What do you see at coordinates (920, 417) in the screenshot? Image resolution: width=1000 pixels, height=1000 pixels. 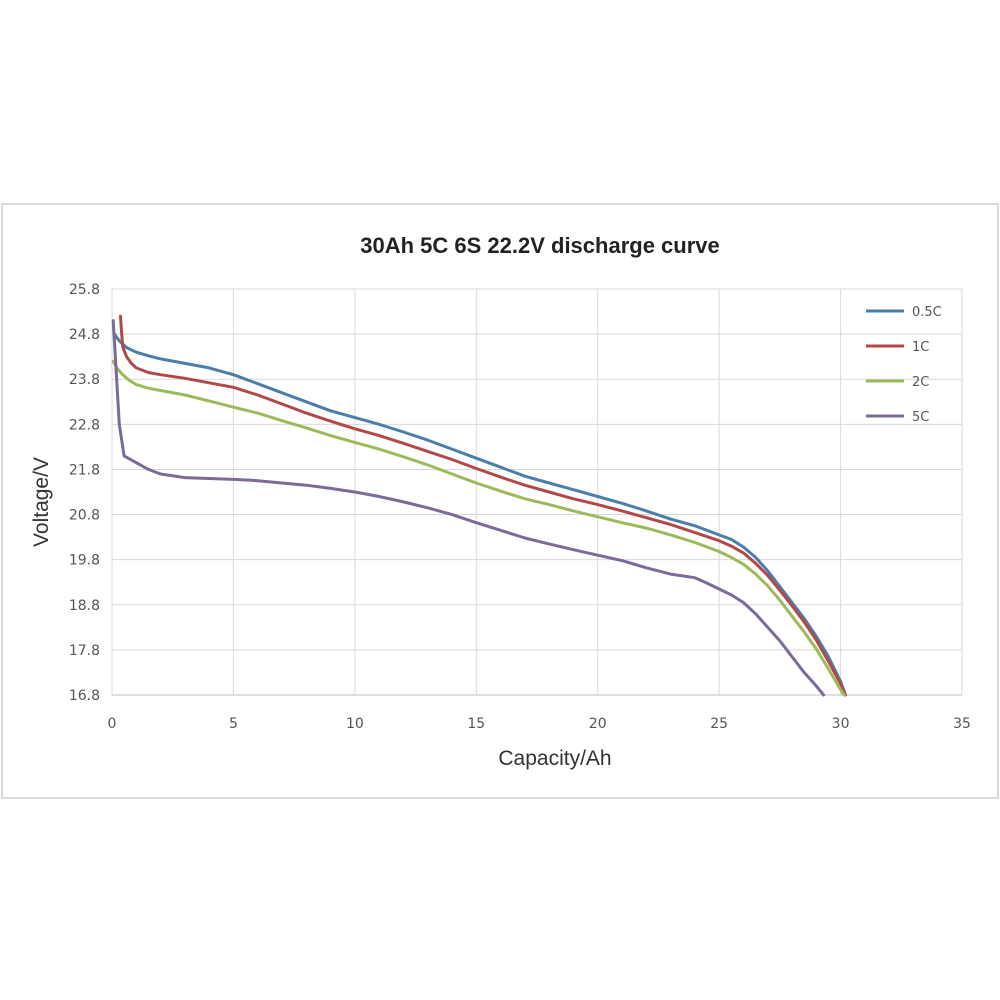 I see `legend-label: 5C` at bounding box center [920, 417].